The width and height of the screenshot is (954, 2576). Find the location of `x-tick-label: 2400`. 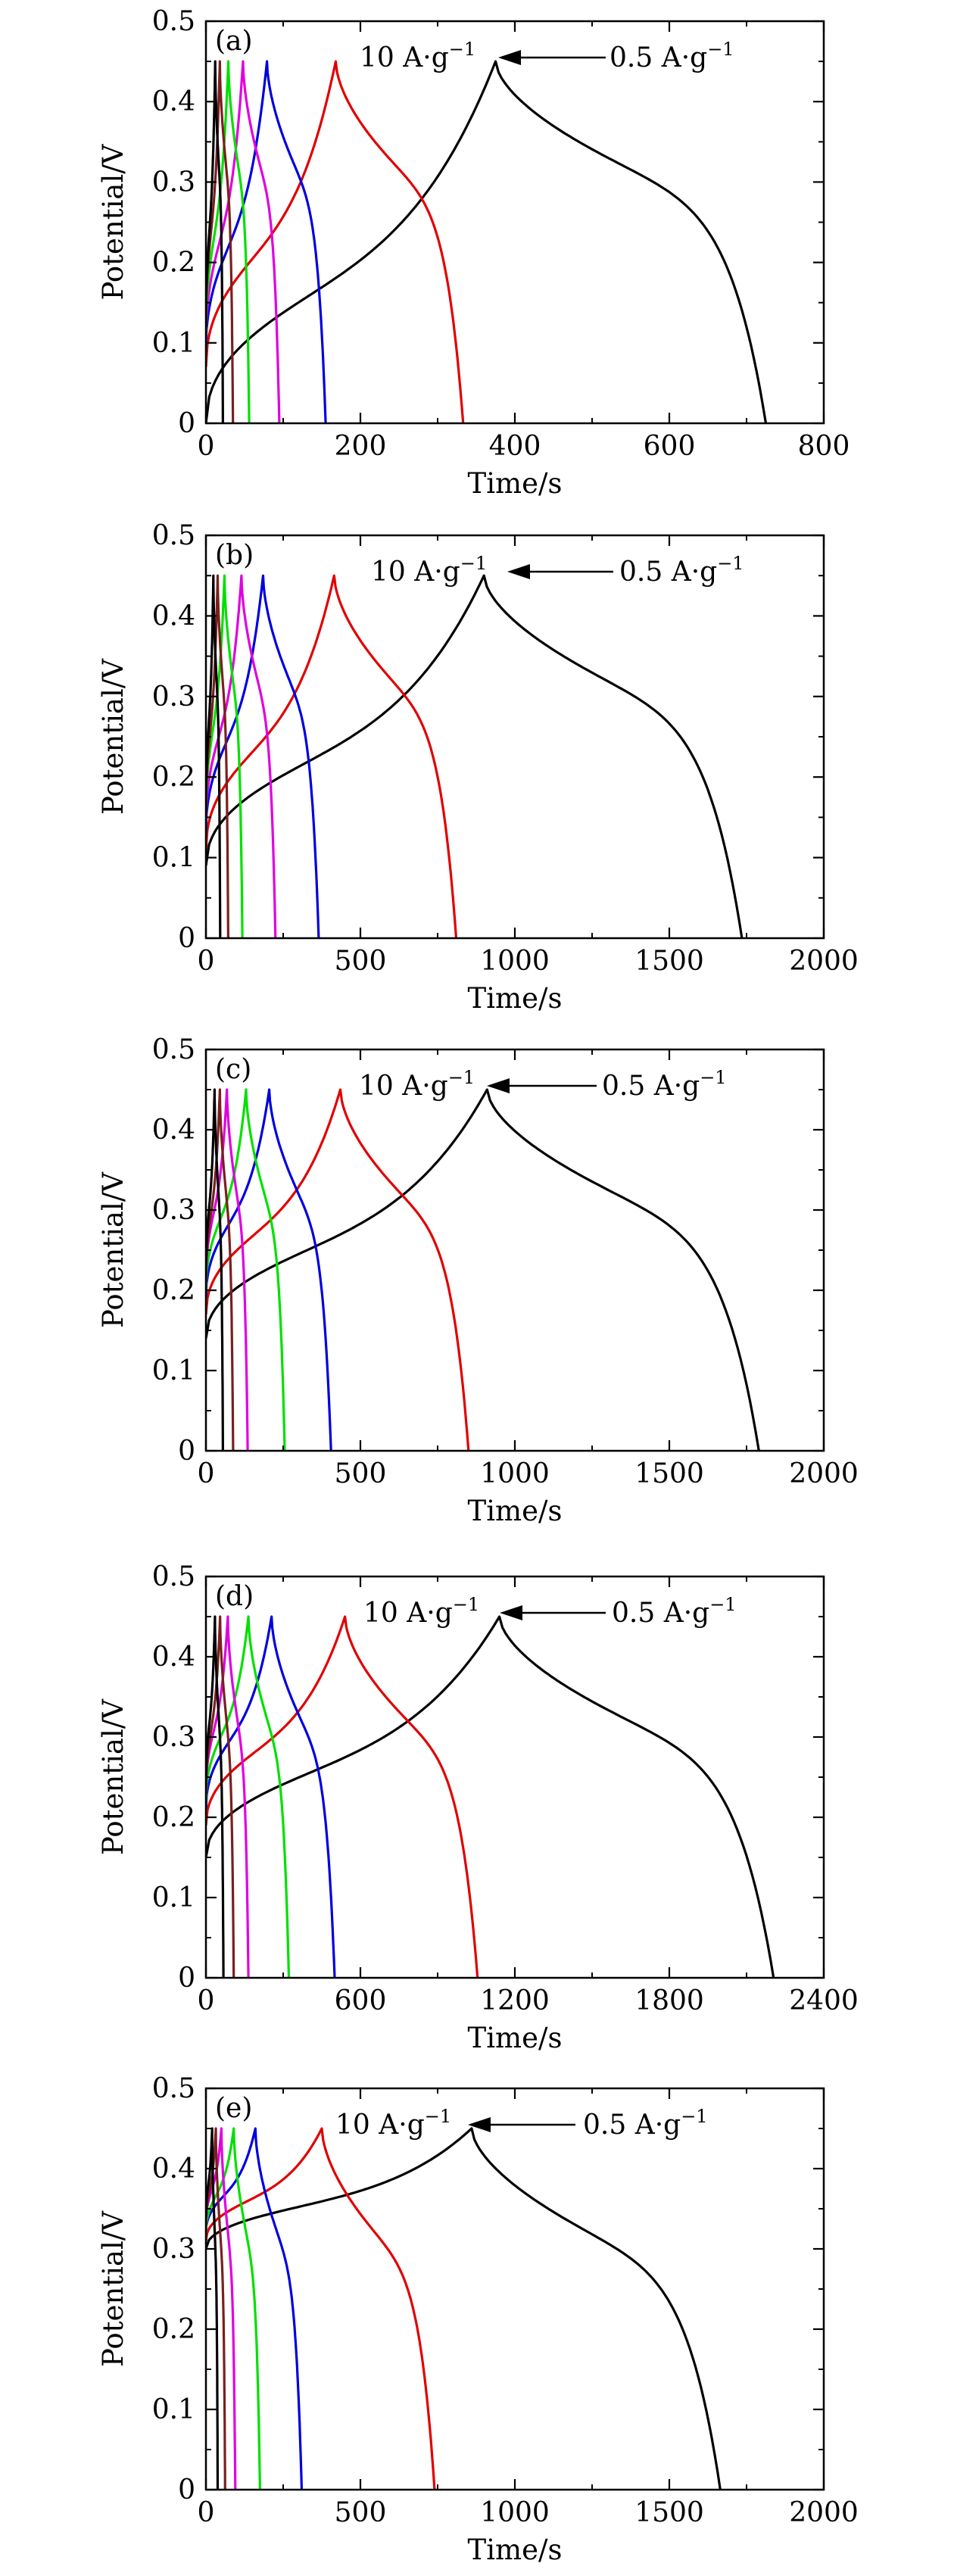

x-tick-label: 2400 is located at coordinates (824, 2000).